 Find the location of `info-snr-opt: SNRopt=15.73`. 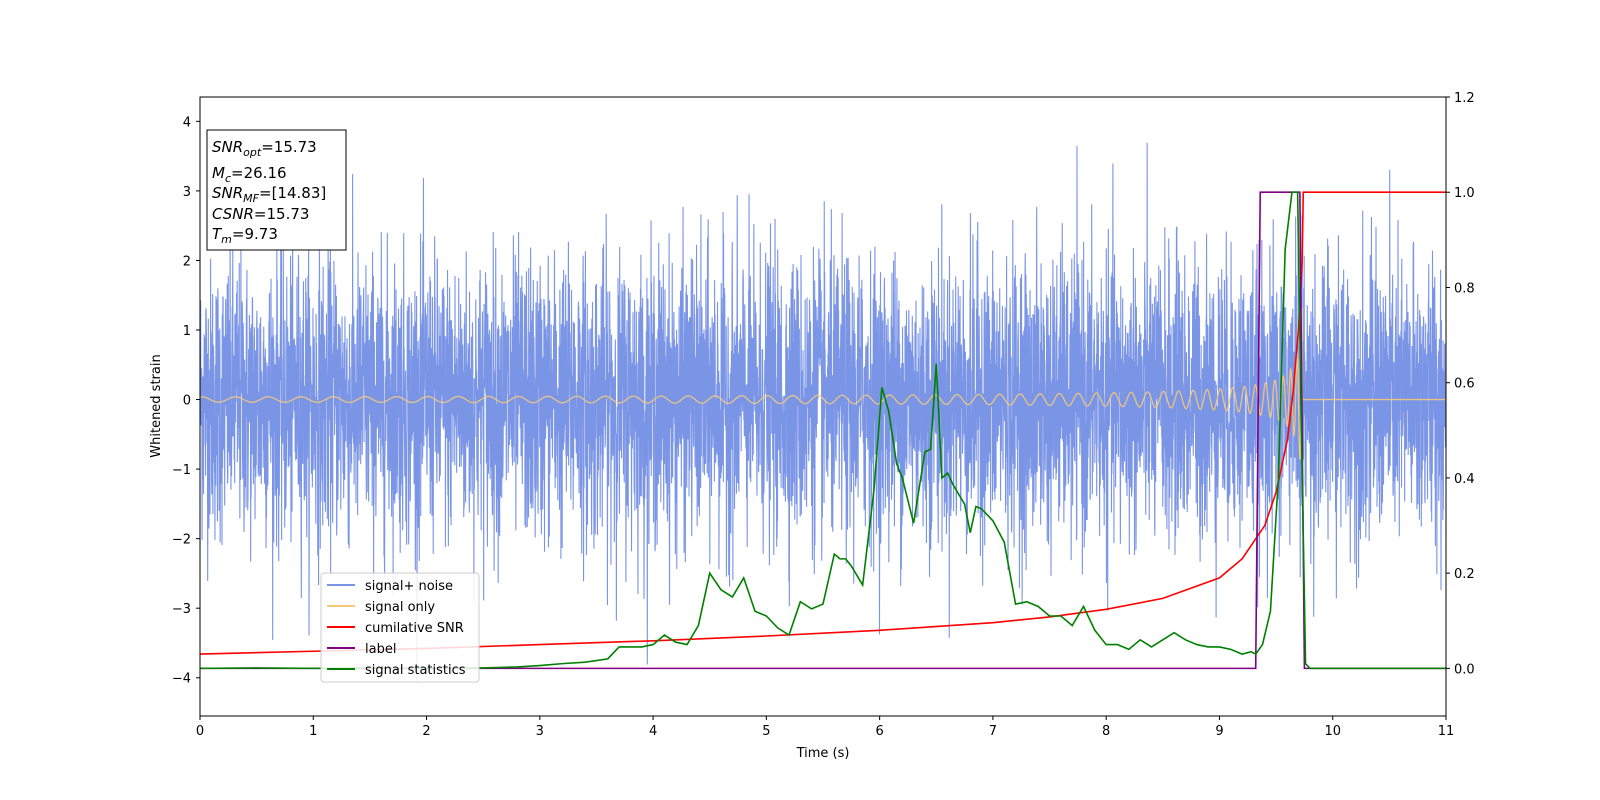

info-snr-opt: SNRopt=15.73 is located at coordinates (264, 148).